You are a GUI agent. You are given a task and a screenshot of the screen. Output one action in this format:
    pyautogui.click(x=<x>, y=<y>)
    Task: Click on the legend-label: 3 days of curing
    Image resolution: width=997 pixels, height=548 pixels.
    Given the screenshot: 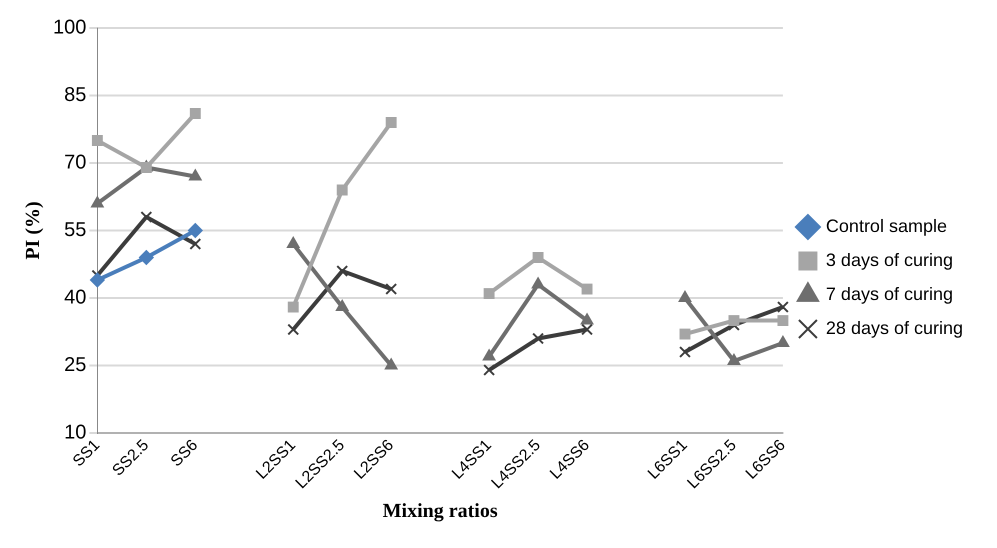 What is the action you would take?
    pyautogui.click(x=889, y=260)
    